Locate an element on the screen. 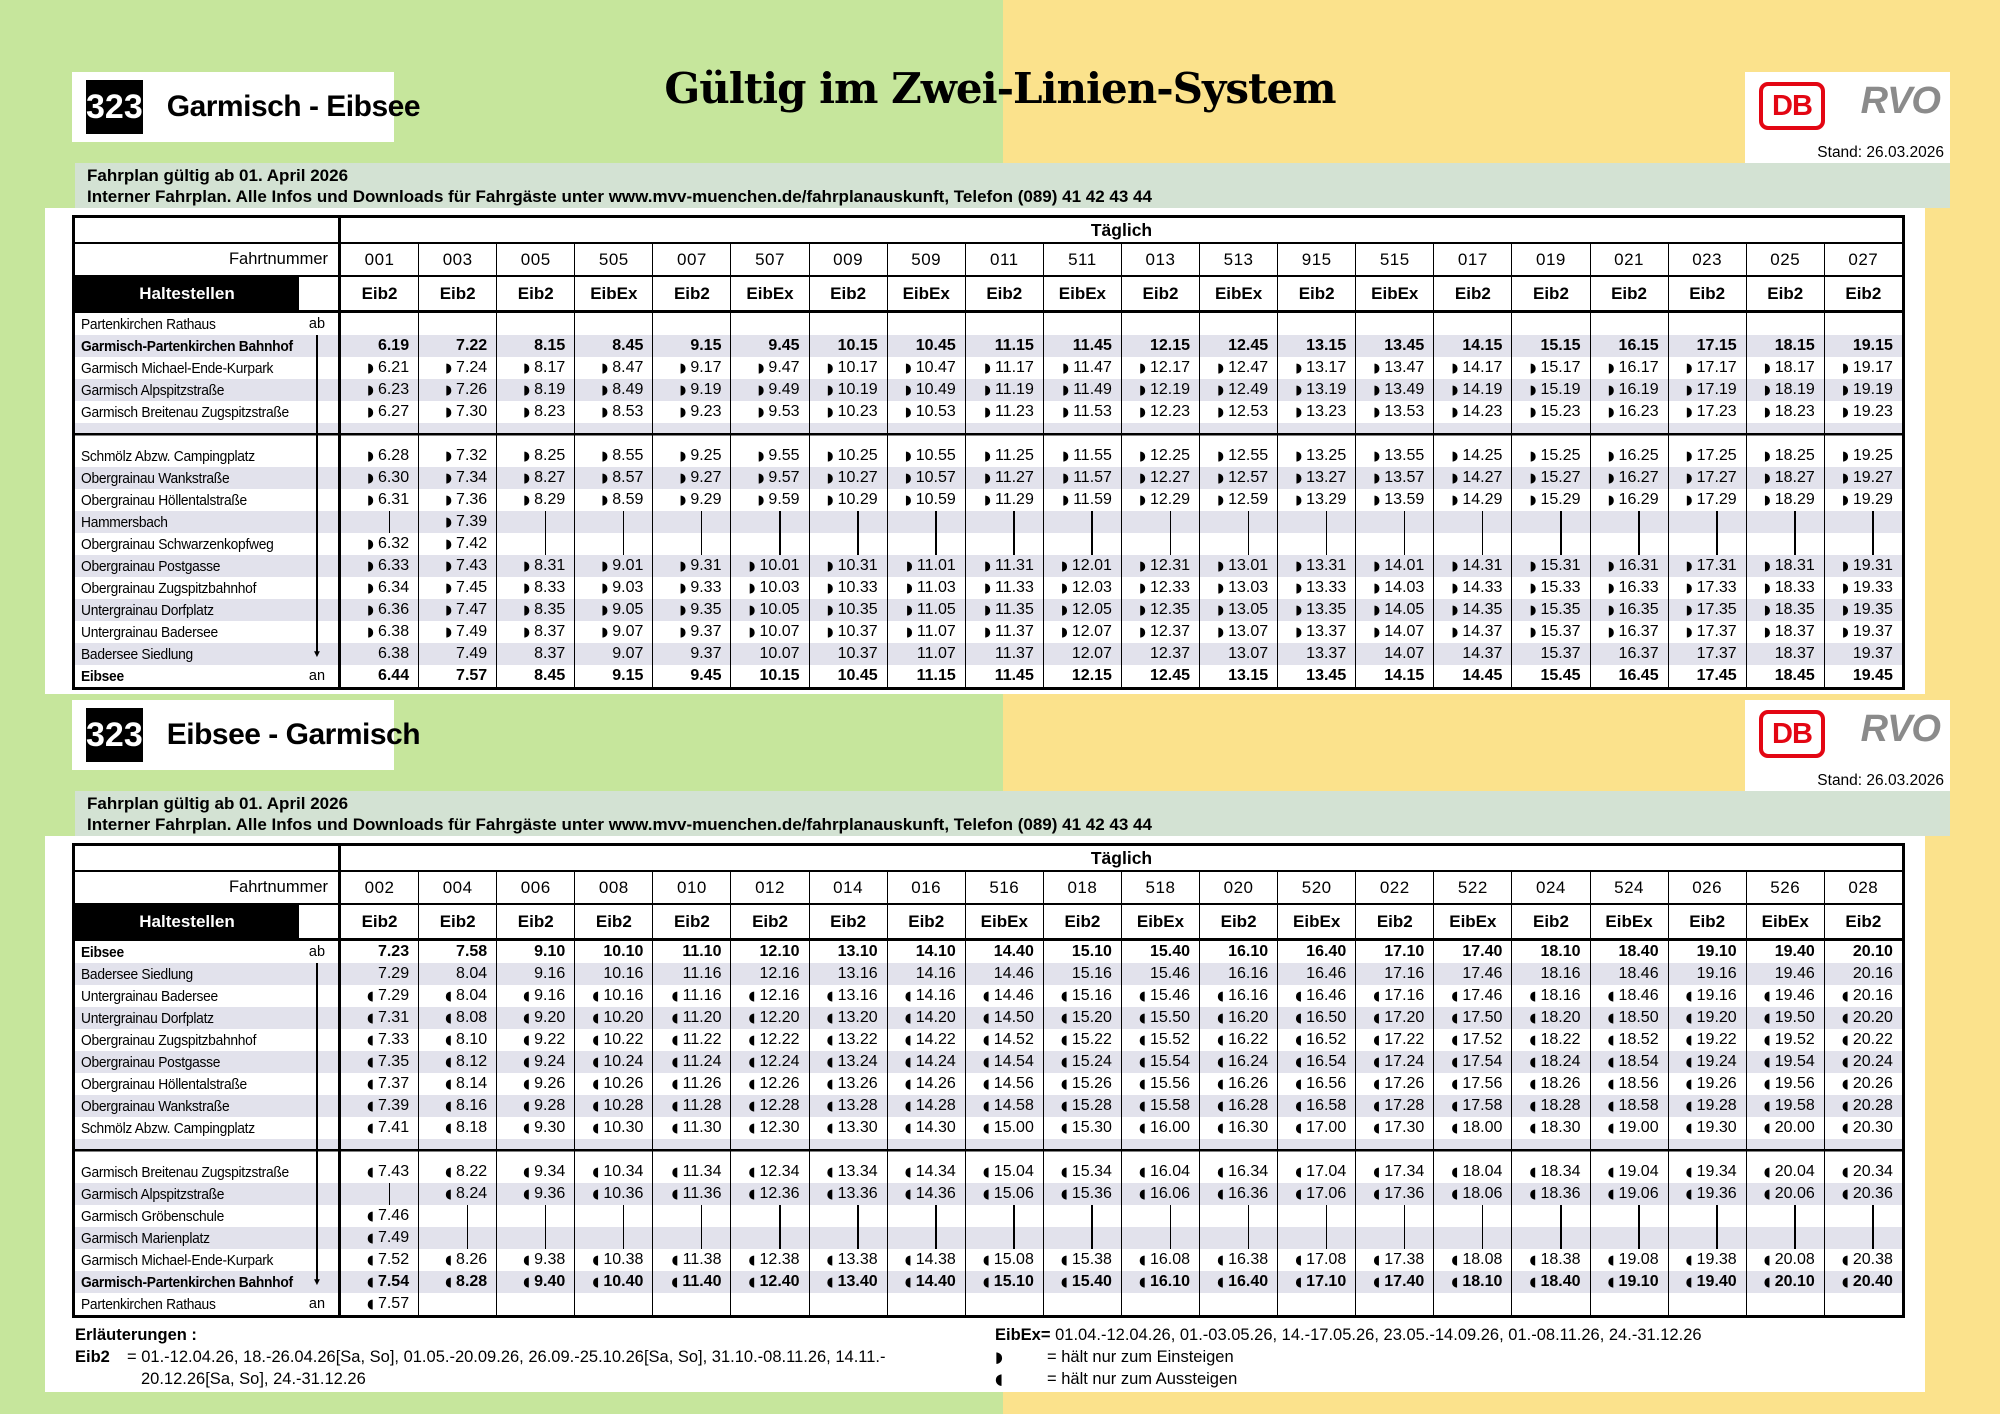 This screenshot has height=1414, width=2000. time-value: 15.26 is located at coordinates (1091, 1083).